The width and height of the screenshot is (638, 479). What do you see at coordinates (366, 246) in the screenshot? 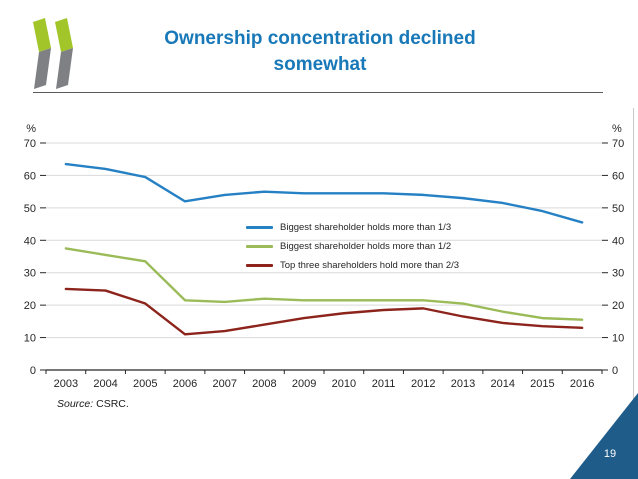
I see `legend-label: Biggest shareholder holds more than 1/2` at bounding box center [366, 246].